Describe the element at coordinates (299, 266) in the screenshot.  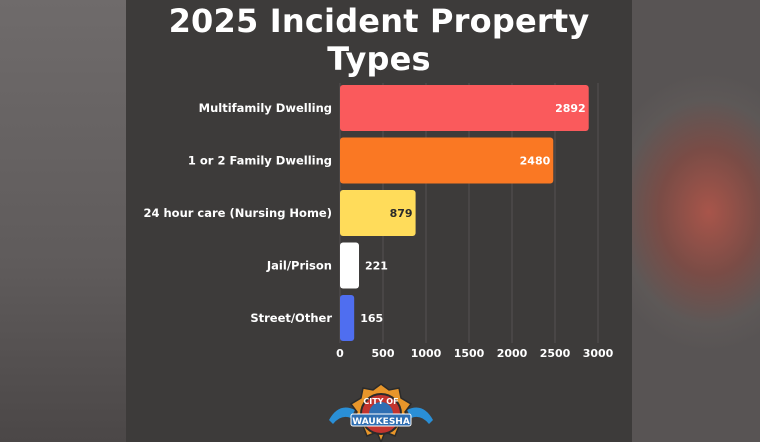
I see `category-label-jail-prison: Jail/Prison` at that location.